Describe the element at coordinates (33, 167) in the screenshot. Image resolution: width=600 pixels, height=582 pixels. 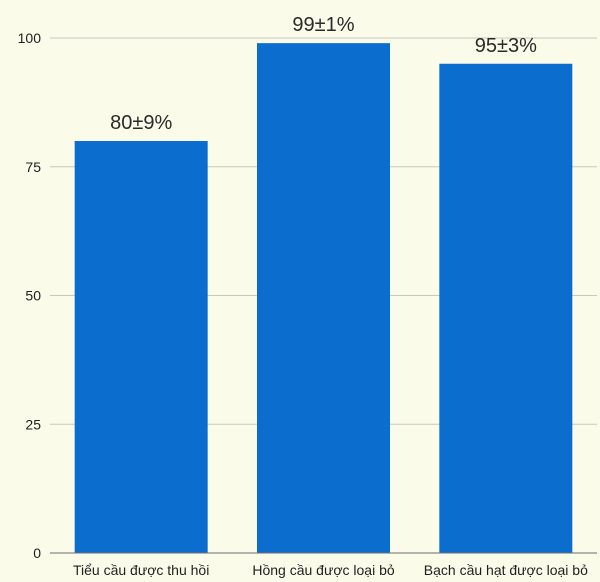
I see `y-tick-label: 75` at that location.